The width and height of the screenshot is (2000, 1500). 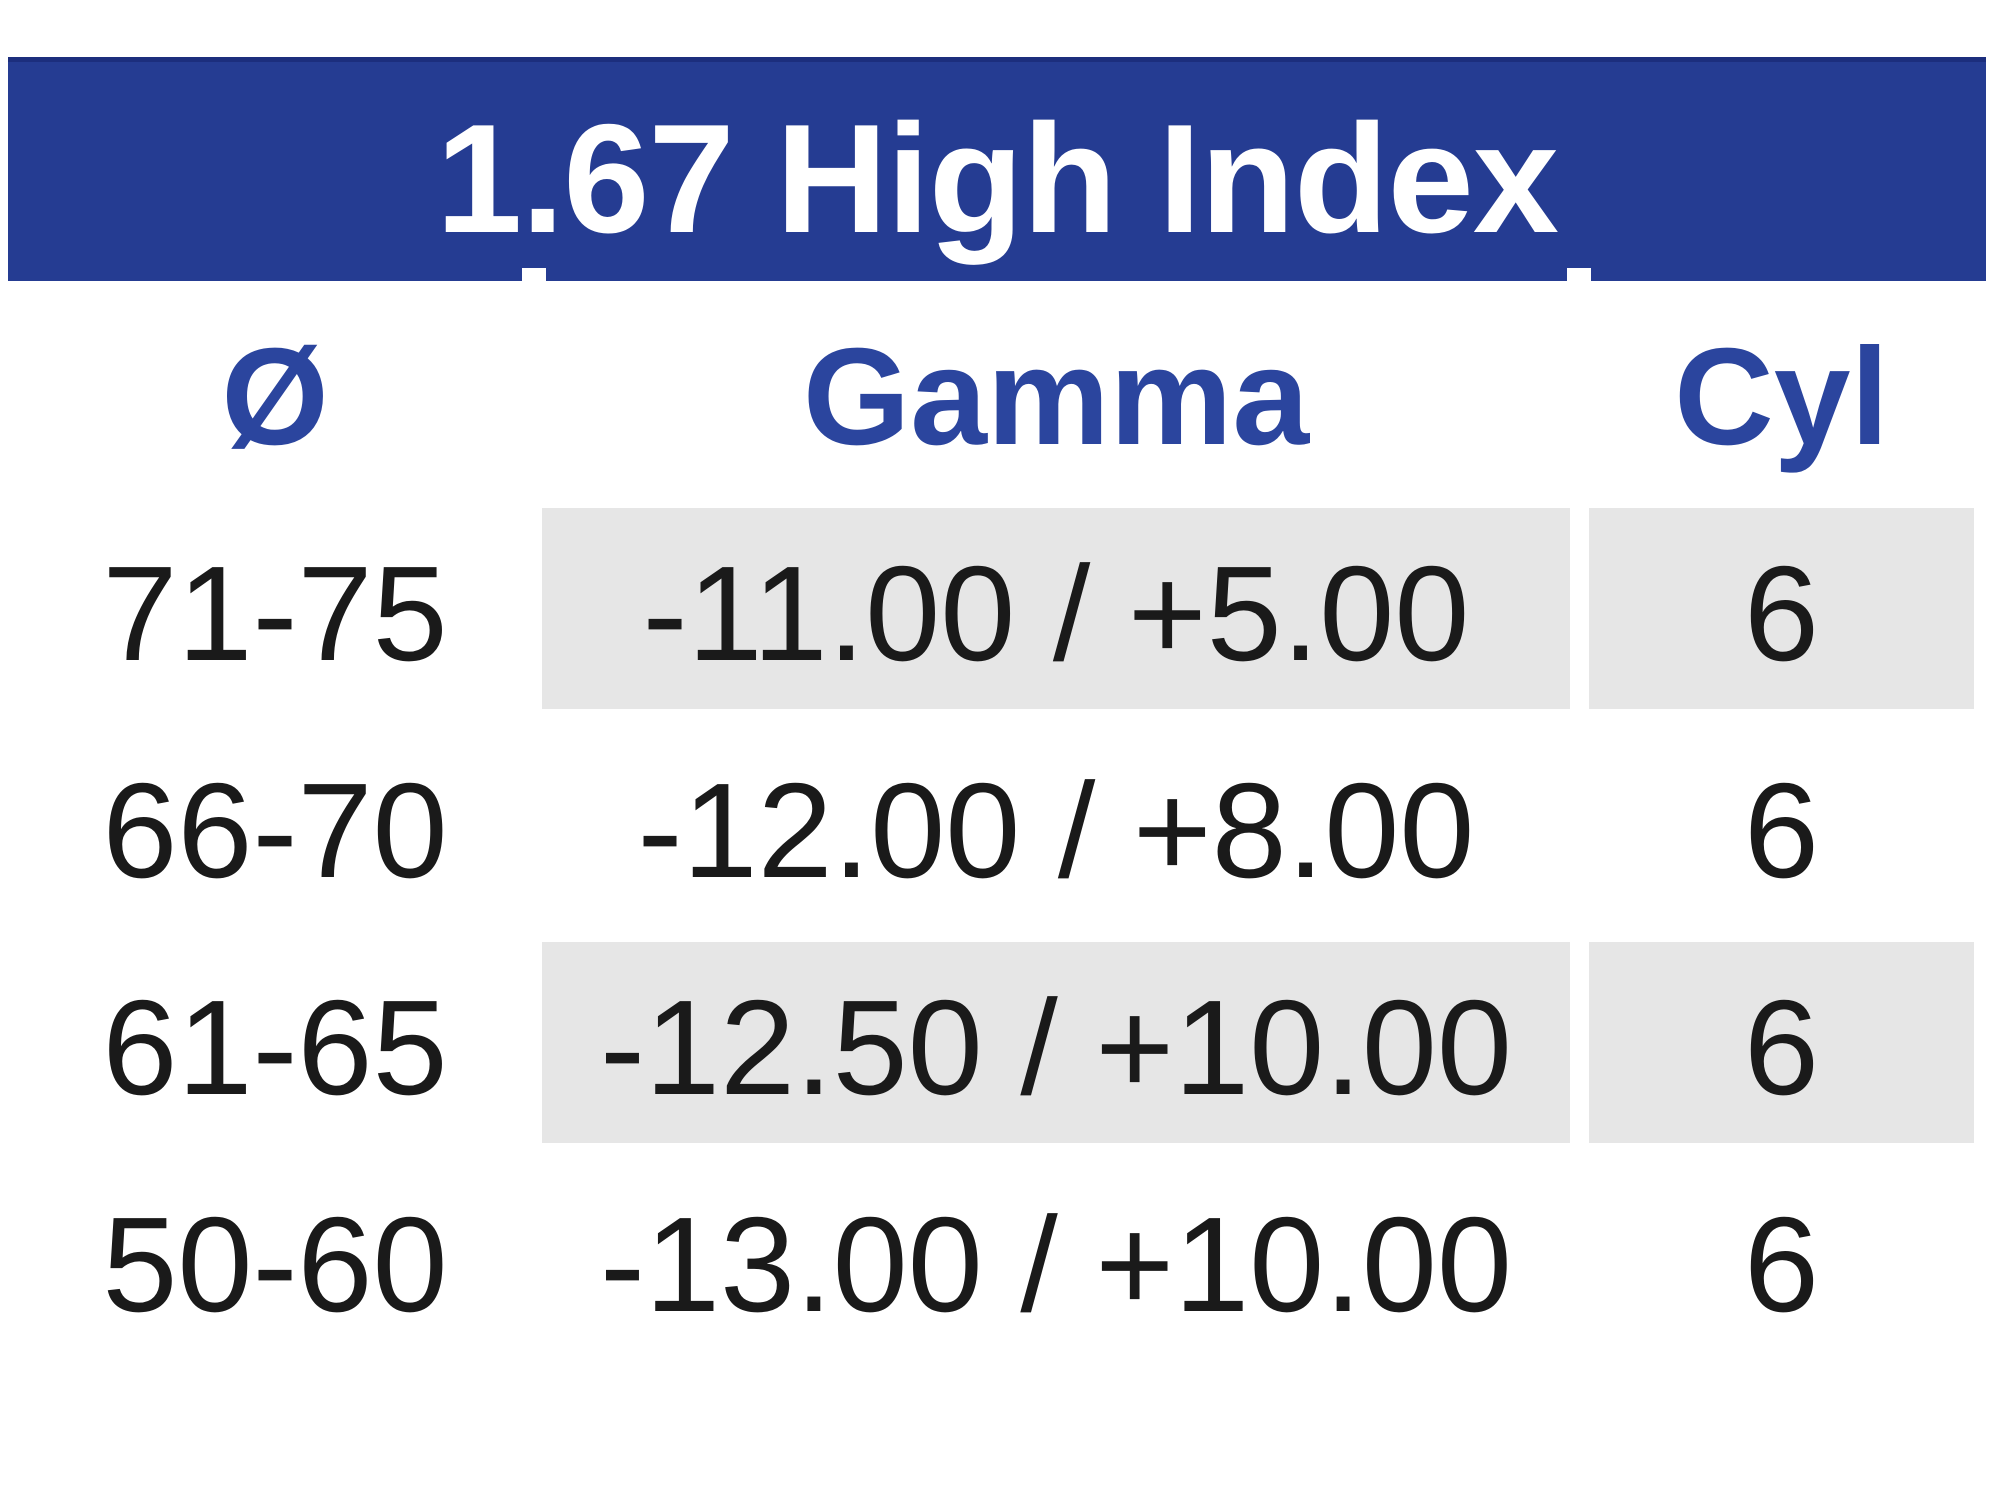 What do you see at coordinates (1056, 608) in the screenshot?
I see `gamma-cell: -11.00 / +5.00` at bounding box center [1056, 608].